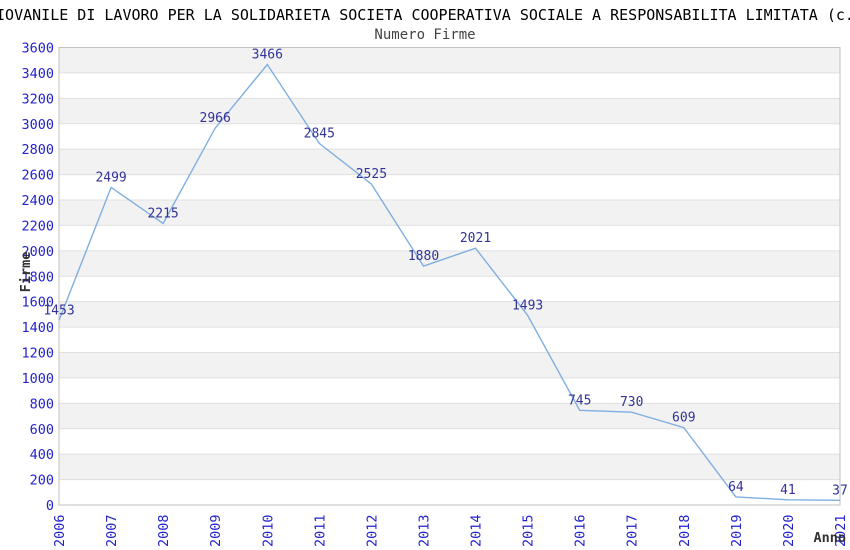 The width and height of the screenshot is (850, 550). I want to click on y-tick-label: 2400, so click(37, 201).